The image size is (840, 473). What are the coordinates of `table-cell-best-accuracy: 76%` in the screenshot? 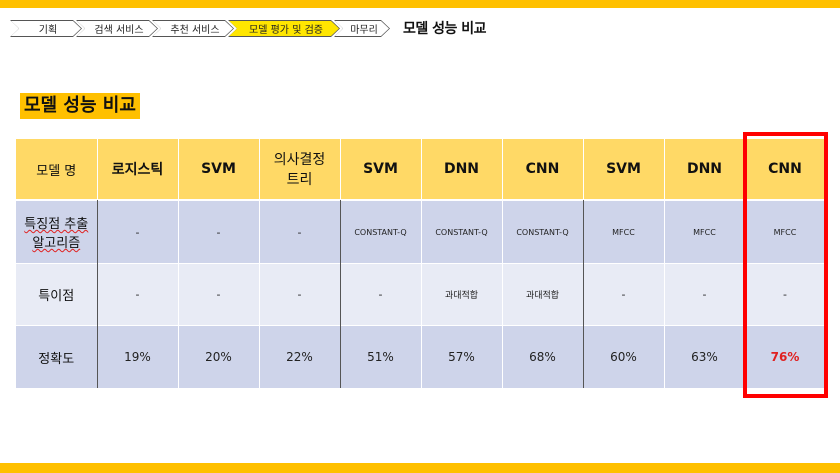 It's located at (785, 356).